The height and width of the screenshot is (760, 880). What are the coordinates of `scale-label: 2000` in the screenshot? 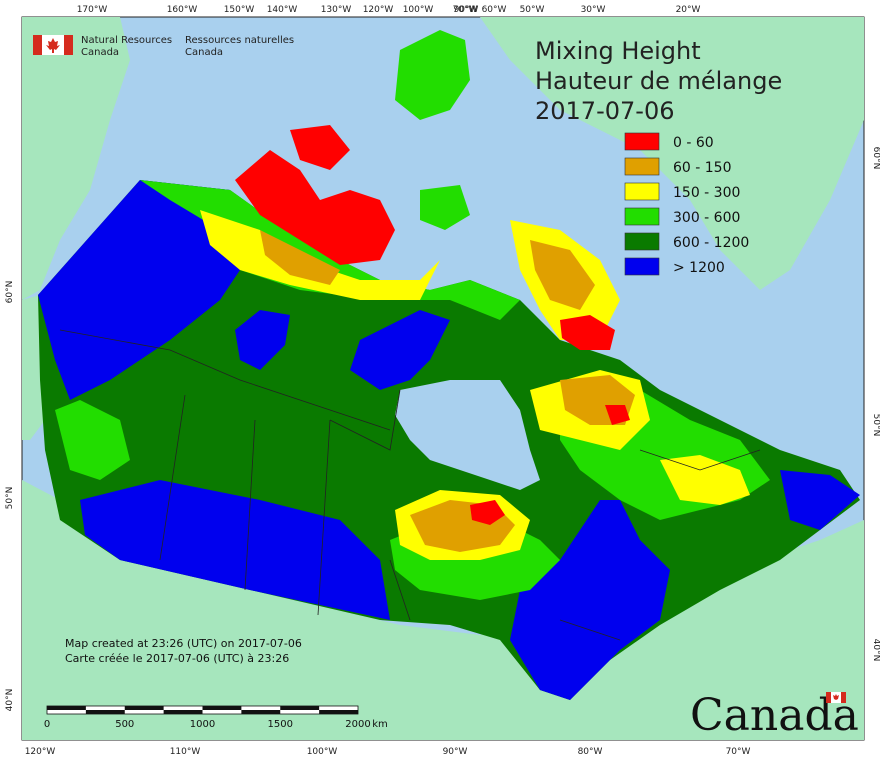 It's located at (357, 724).